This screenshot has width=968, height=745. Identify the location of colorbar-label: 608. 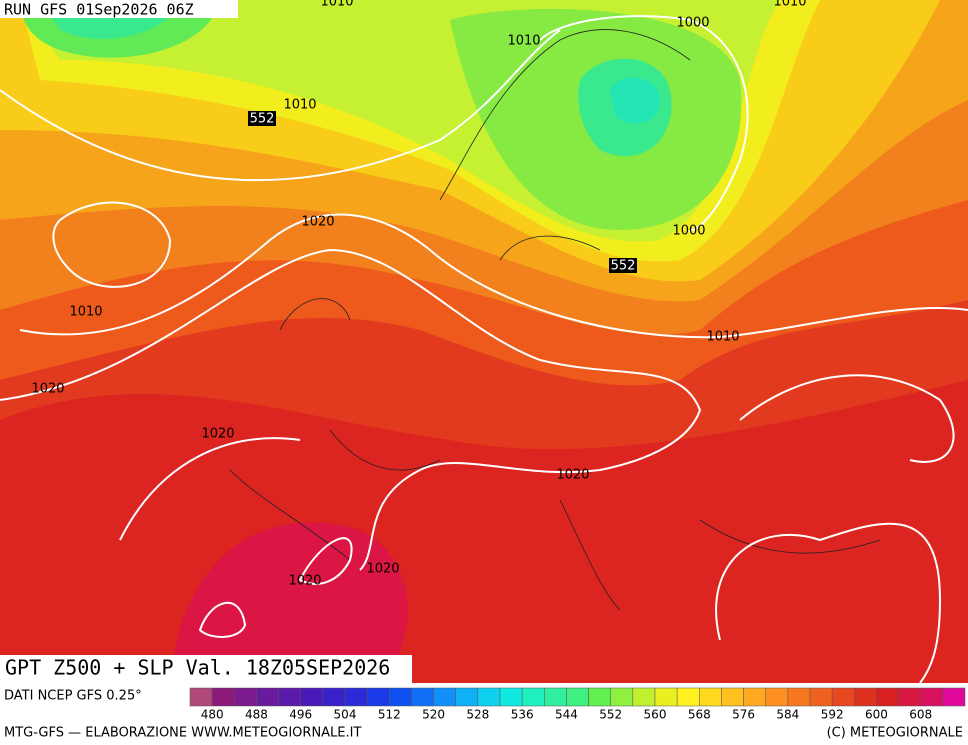
(920, 715).